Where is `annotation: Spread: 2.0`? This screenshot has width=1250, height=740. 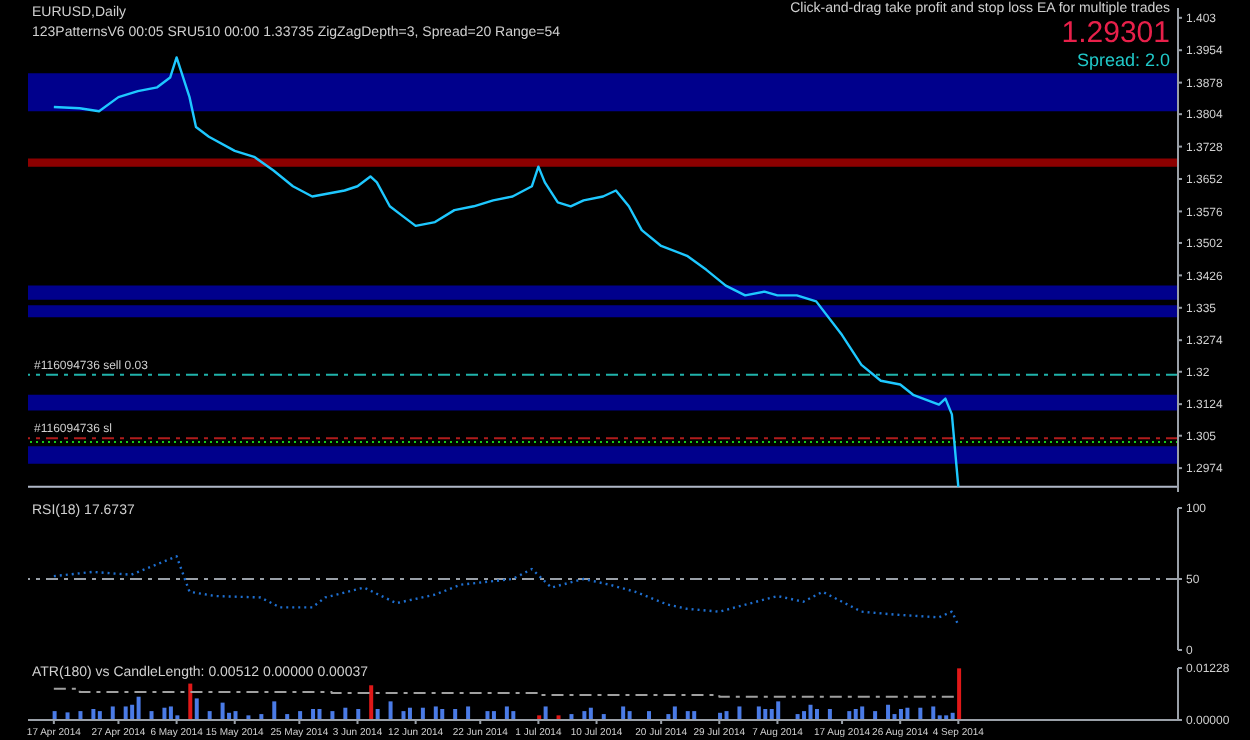 annotation: Spread: 2.0 is located at coordinates (1122, 60).